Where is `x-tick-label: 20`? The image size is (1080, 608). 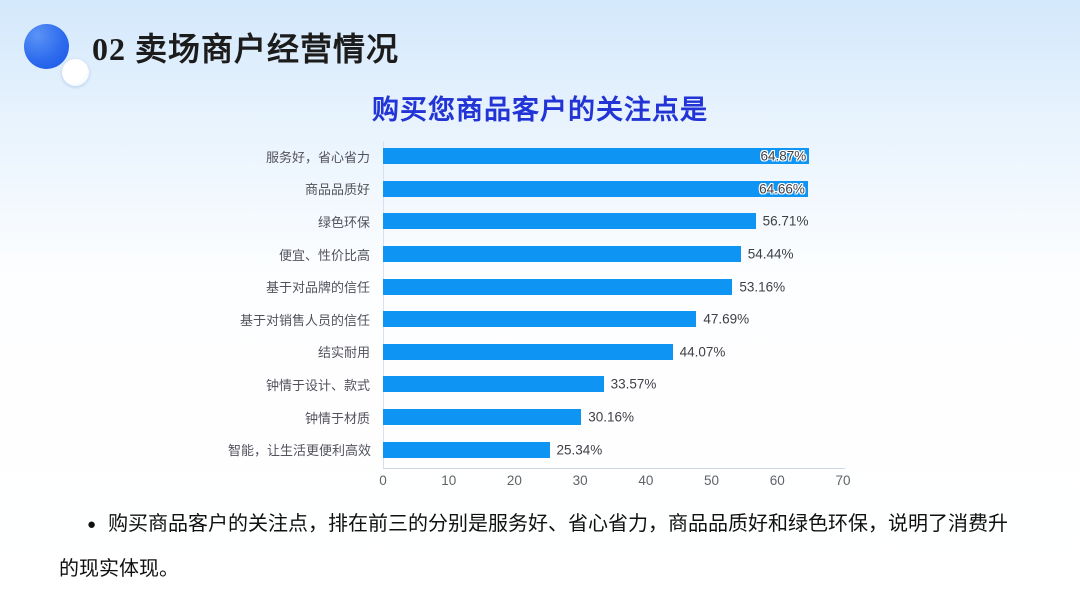 x-tick-label: 20 is located at coordinates (514, 480).